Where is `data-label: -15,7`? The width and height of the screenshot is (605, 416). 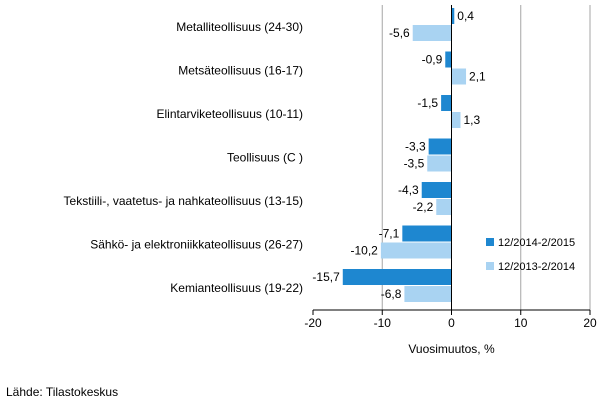 data-label: -15,7 is located at coordinates (326, 277).